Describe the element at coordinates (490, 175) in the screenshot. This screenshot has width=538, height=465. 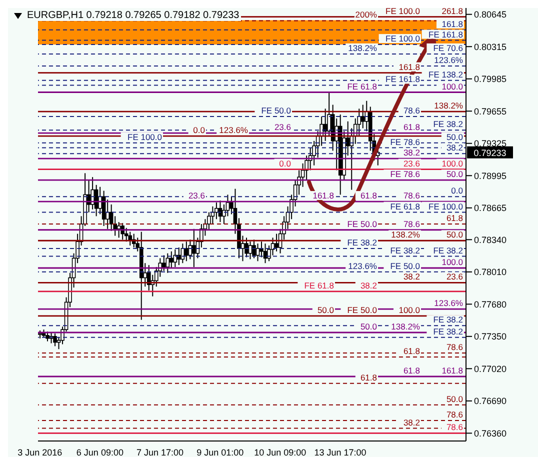
I see `y-tick-label: 0.78995` at that location.